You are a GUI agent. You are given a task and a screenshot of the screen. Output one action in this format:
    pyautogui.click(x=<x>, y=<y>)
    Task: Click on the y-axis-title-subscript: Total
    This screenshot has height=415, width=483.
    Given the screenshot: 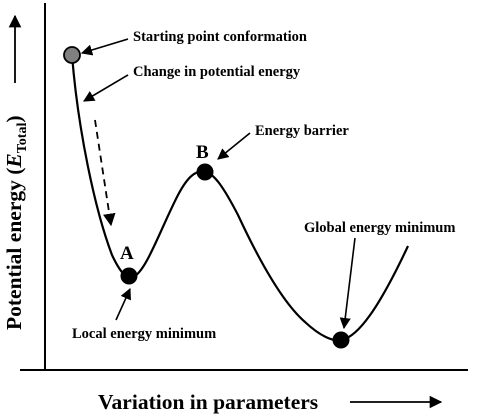 What is the action you would take?
    pyautogui.click(x=22, y=138)
    